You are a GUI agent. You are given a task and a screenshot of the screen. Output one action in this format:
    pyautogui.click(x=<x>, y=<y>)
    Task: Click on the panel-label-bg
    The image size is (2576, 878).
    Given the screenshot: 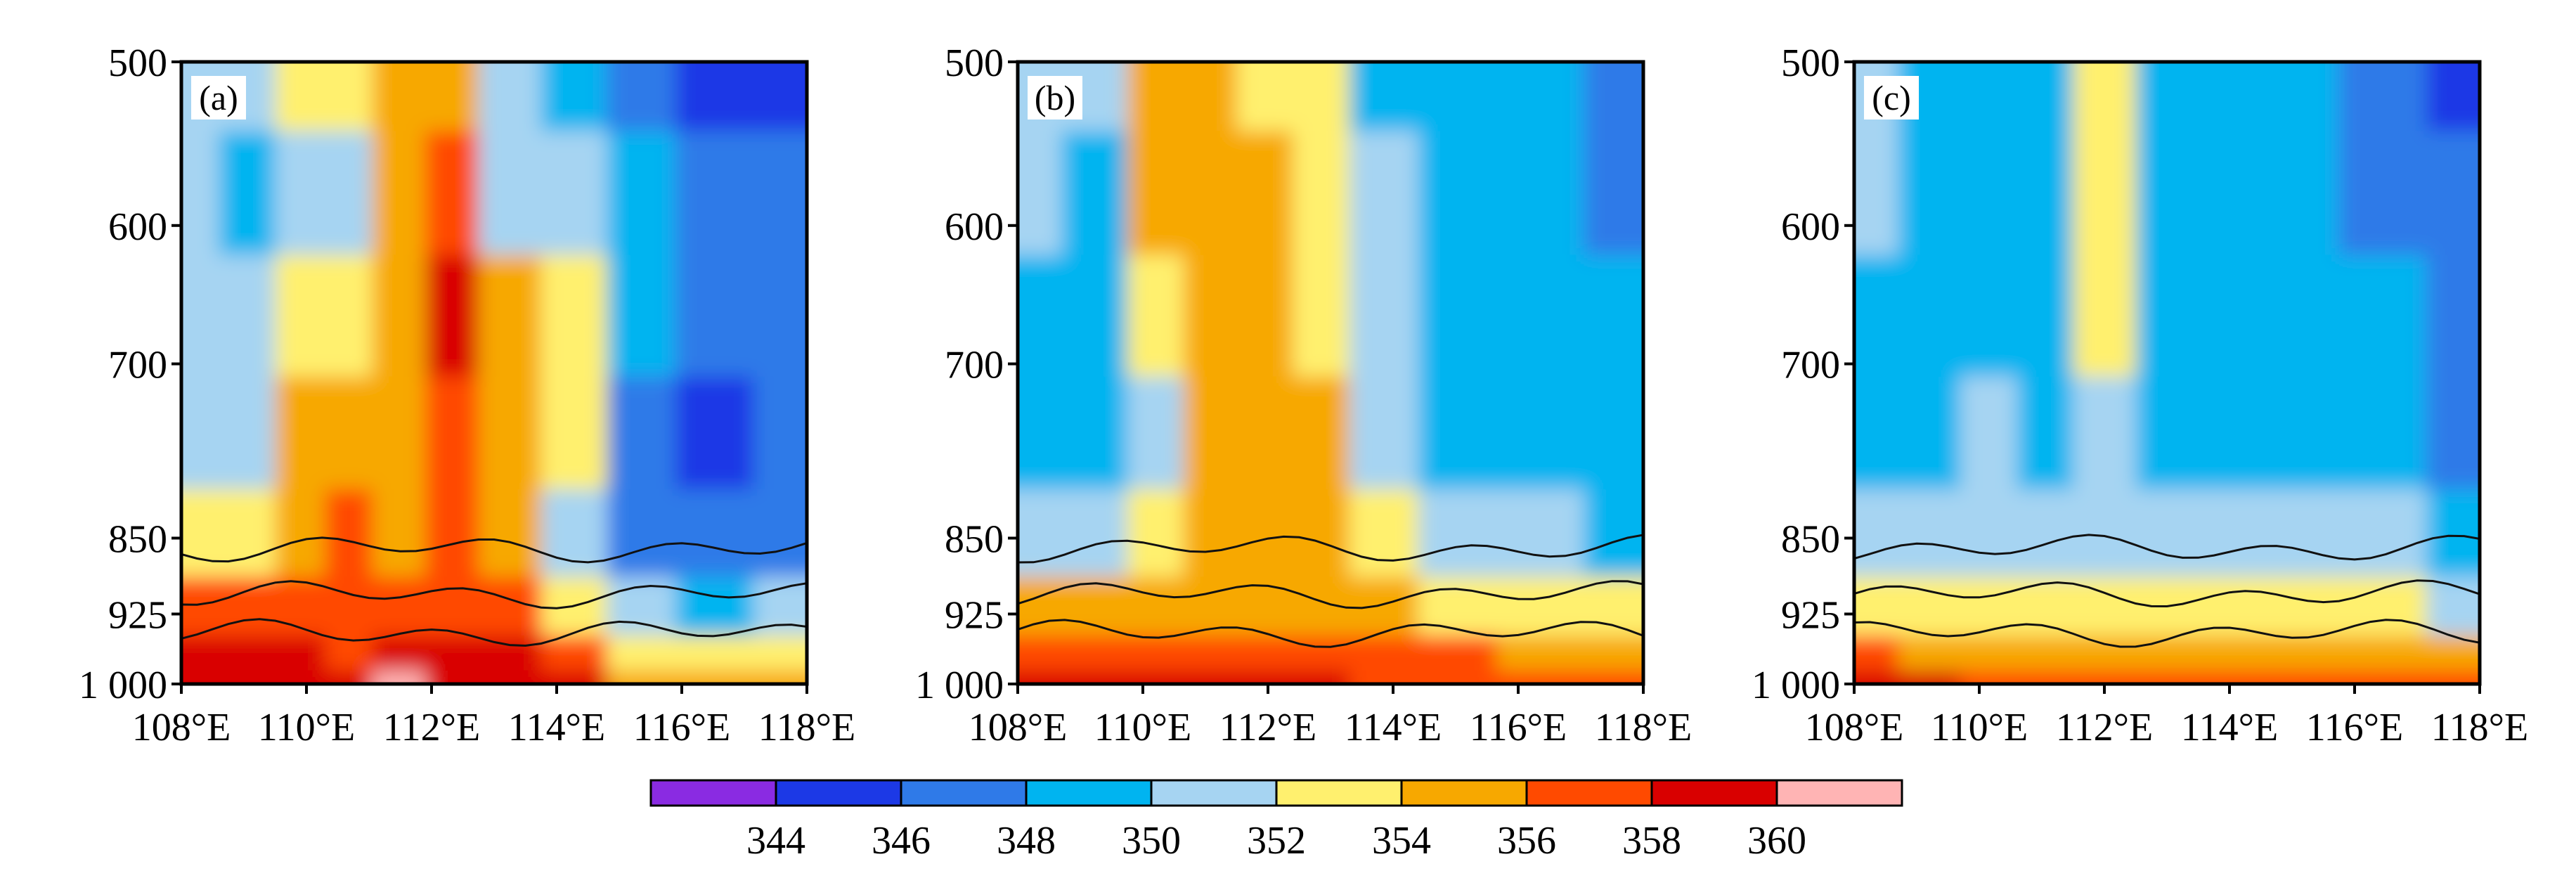 What is the action you would take?
    pyautogui.click(x=1055, y=98)
    